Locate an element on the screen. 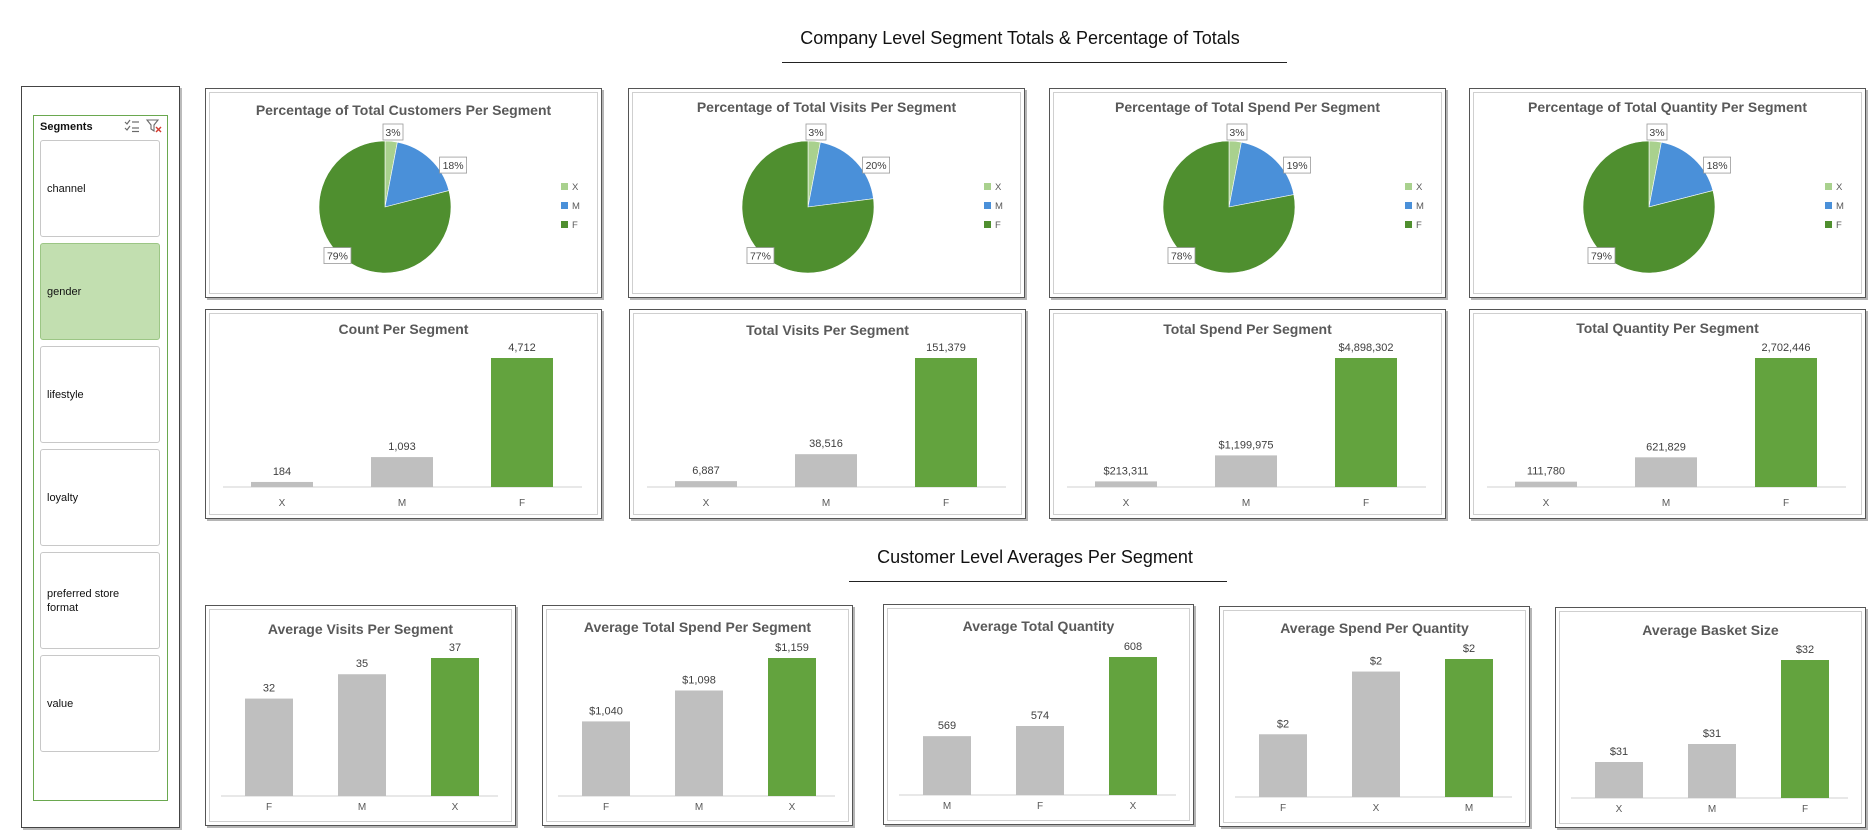 This screenshot has height=834, width=1876. customer-section-title: Customer Level Averages Per Segment is located at coordinates (1035, 557).